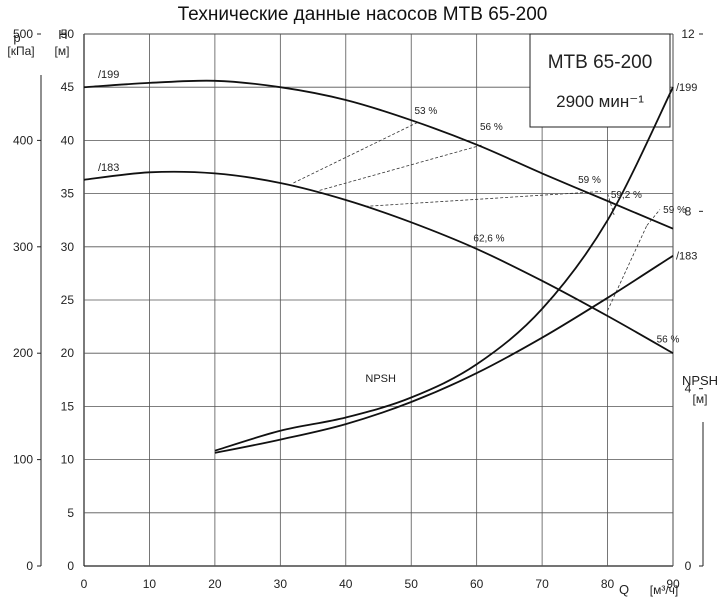 The image size is (725, 600). I want to click on p-tick-label: 400, so click(23, 140).